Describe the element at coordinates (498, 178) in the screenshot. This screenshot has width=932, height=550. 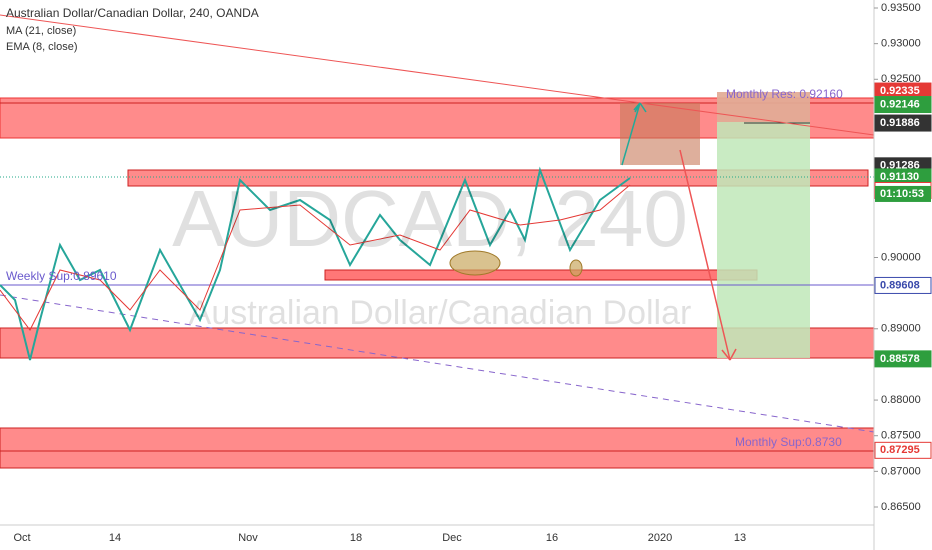
I see `mid-zone` at that location.